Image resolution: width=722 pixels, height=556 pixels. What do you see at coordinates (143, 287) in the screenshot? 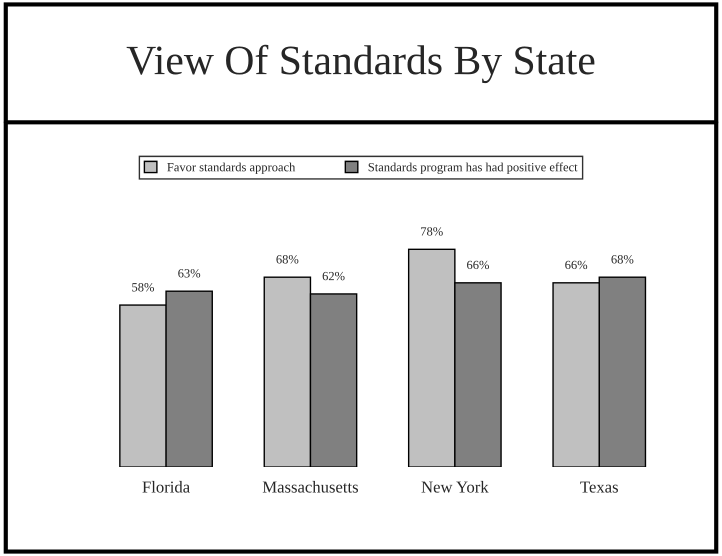
I see `data-label: 58%` at bounding box center [143, 287].